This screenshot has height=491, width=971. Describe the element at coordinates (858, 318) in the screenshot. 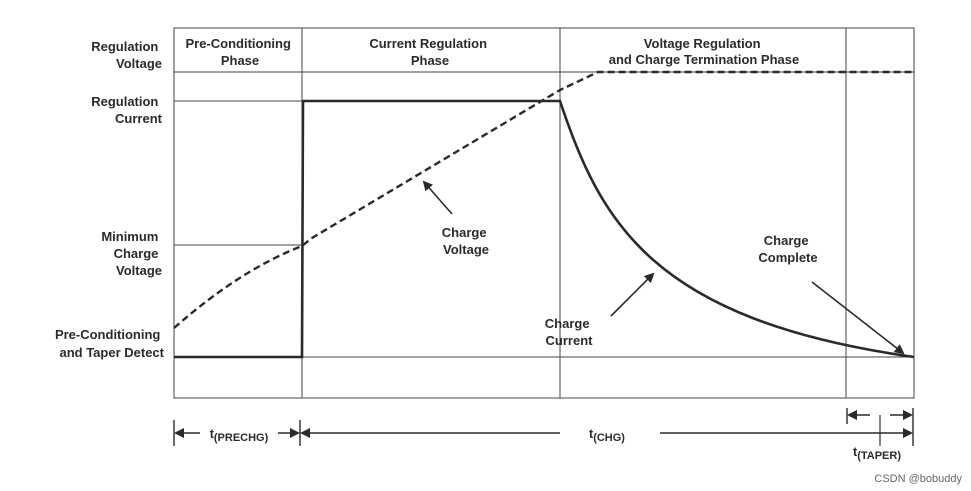

I see `charge-complete-arrow` at that location.